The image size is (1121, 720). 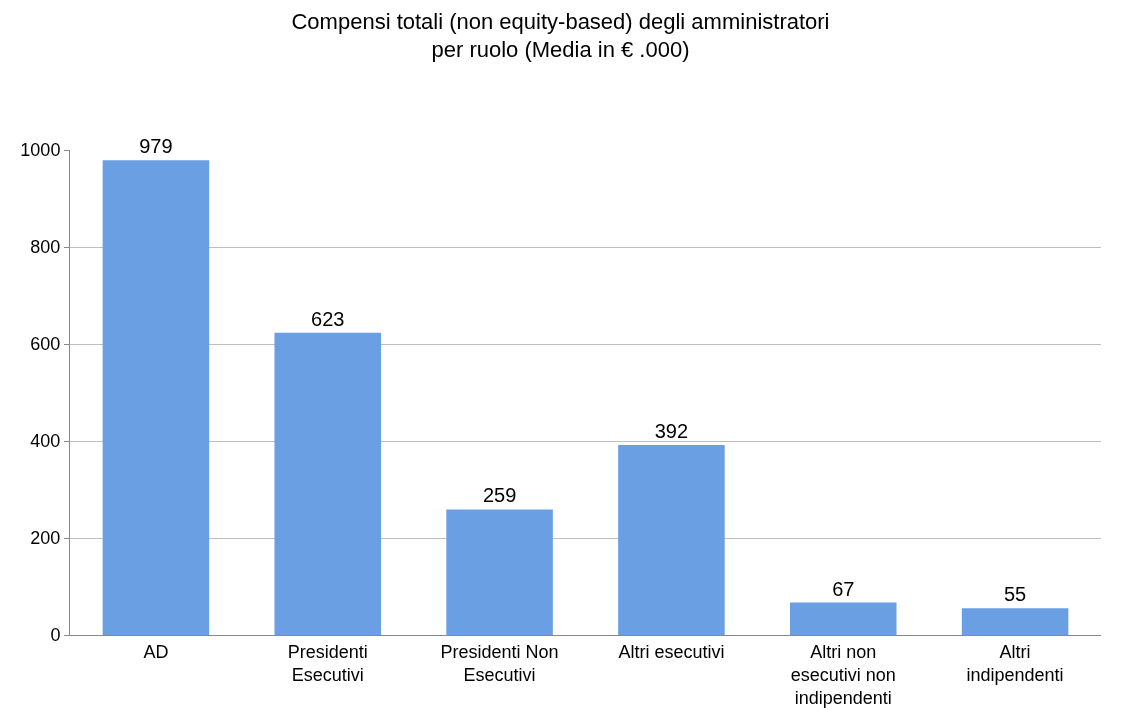 I want to click on data-label: 623, so click(x=328, y=318).